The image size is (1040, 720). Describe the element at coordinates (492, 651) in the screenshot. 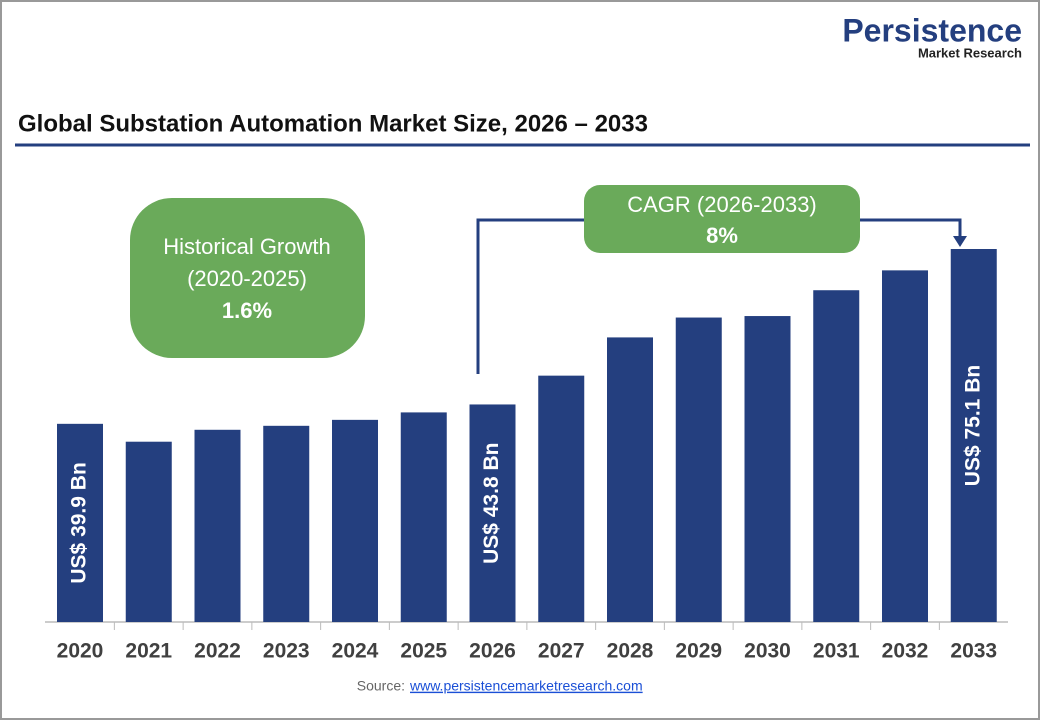

I see `x-tick-label: 2026` at that location.